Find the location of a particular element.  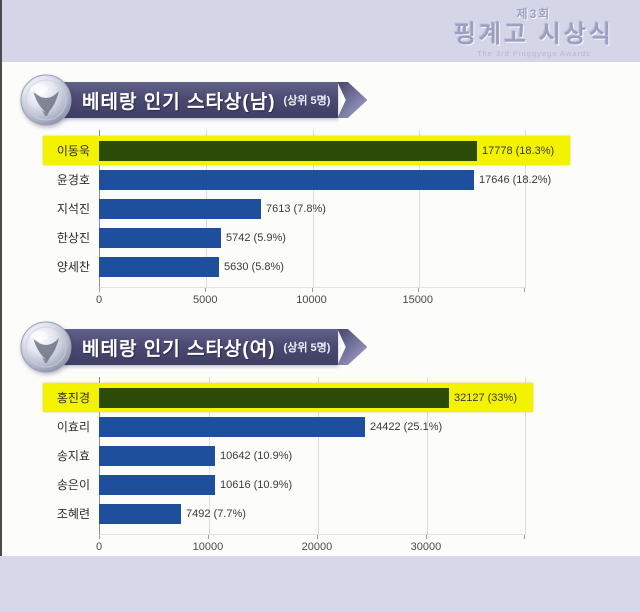

category-label: 한상진 is located at coordinates (73, 238).